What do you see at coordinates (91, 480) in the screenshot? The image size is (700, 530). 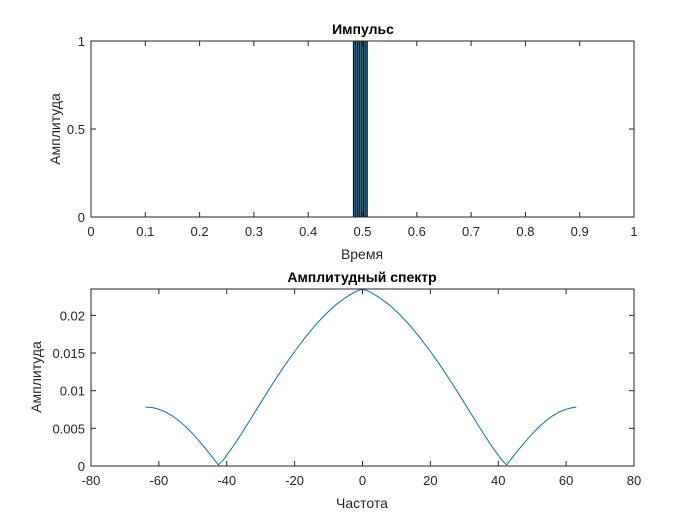 I see `spectrum-x-tick-label: -80` at bounding box center [91, 480].